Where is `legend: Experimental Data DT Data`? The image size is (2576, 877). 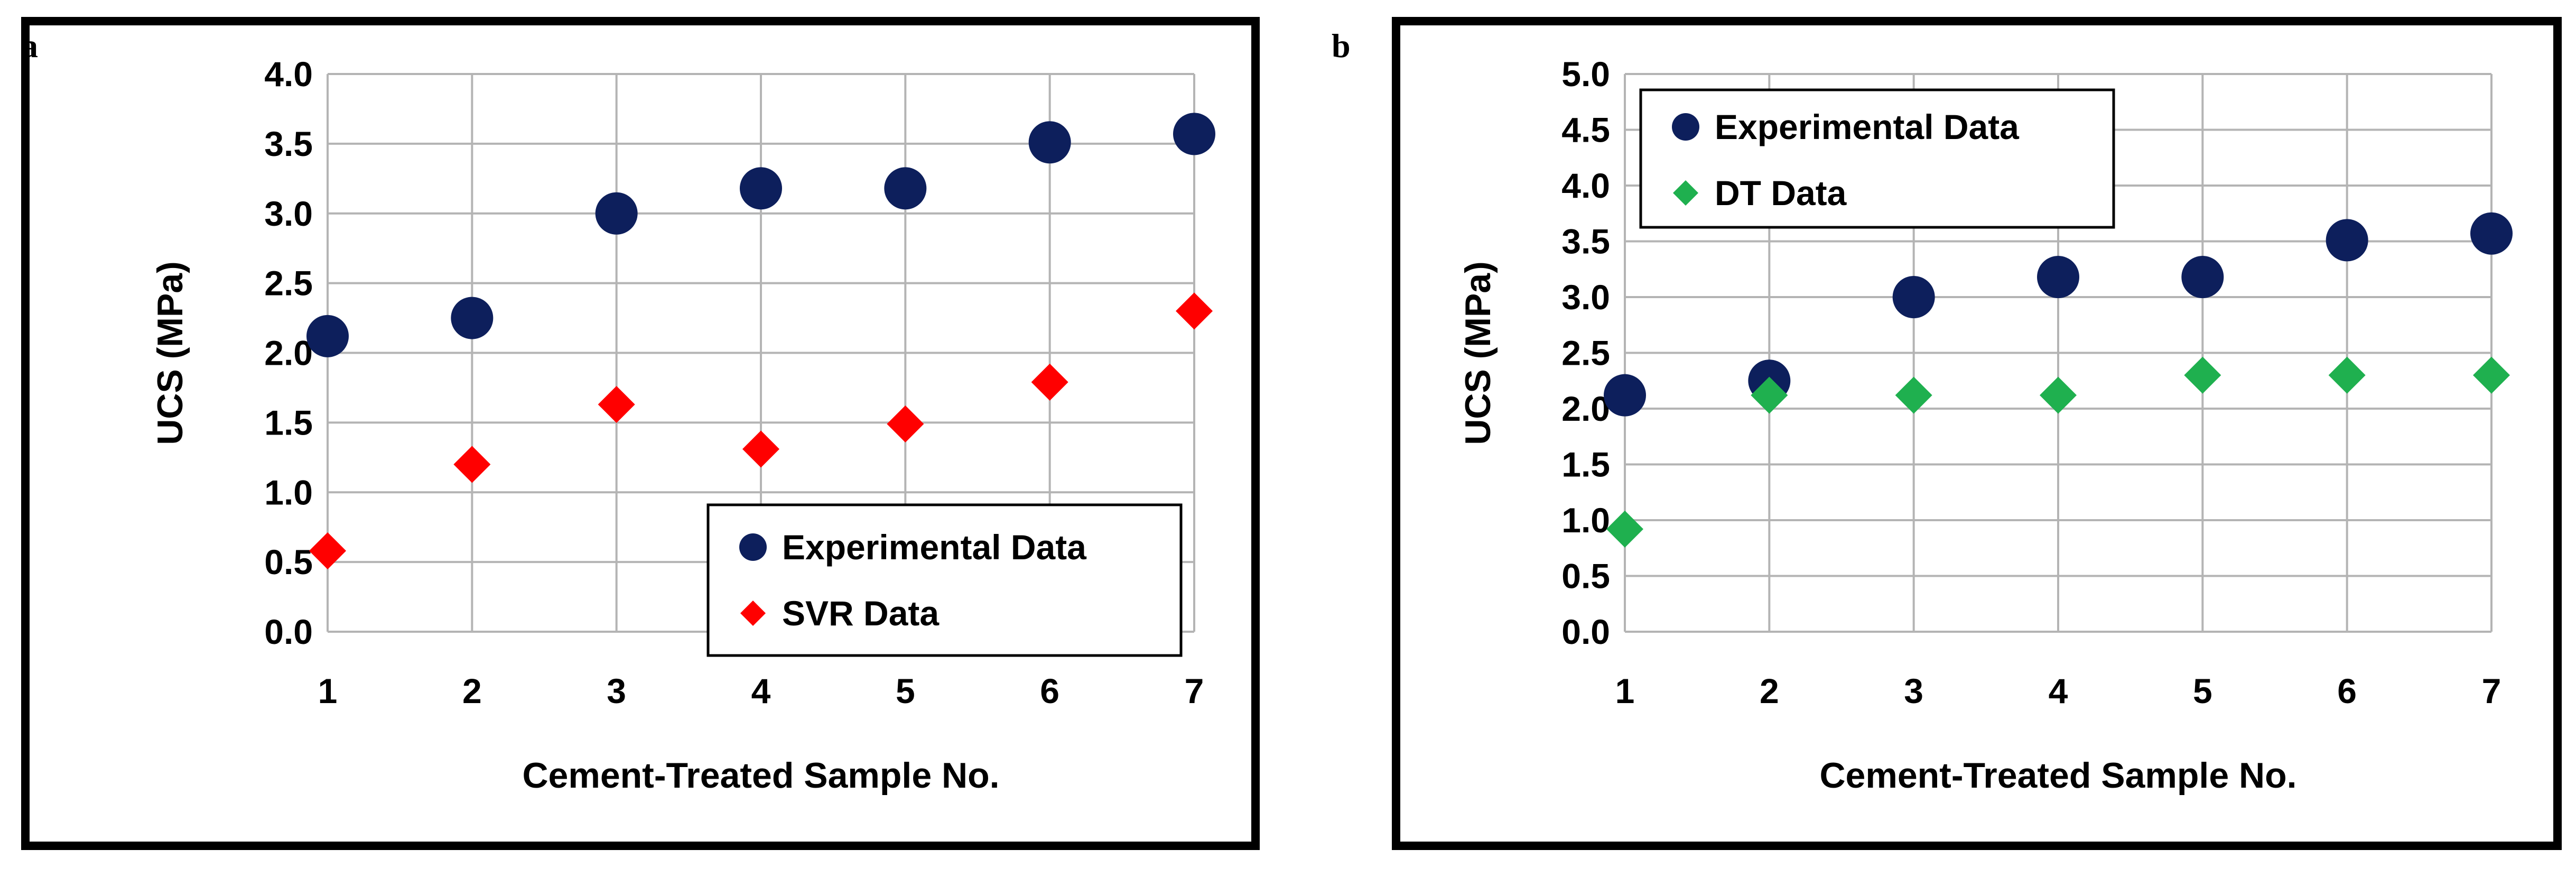 legend: Experimental Data DT Data is located at coordinates (1877, 158).